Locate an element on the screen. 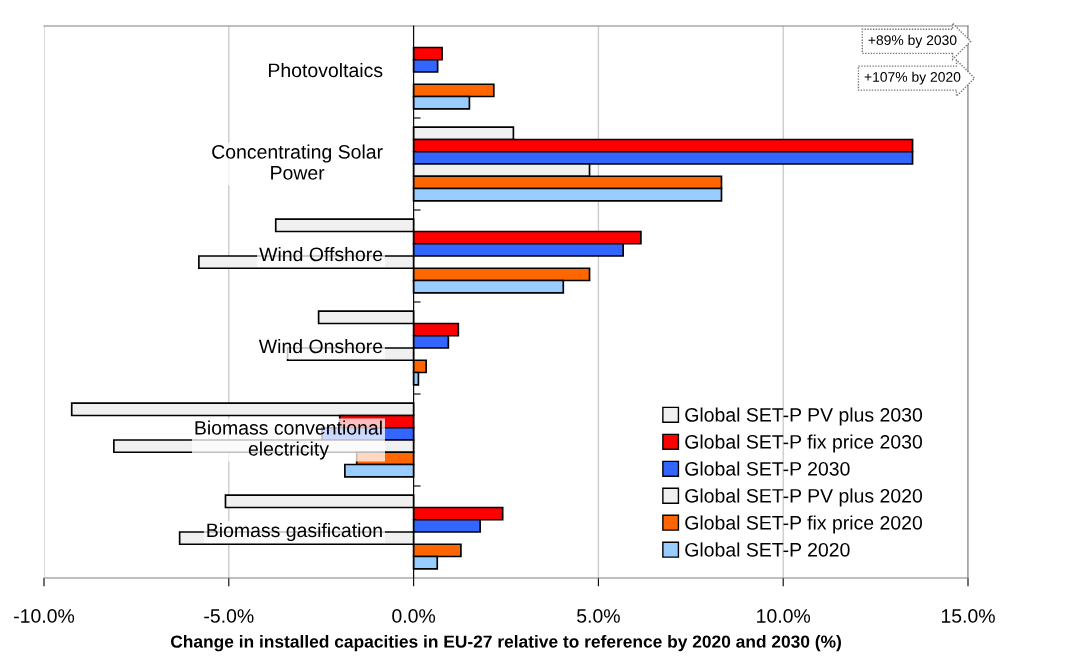 The height and width of the screenshot is (659, 1074). y-tick-label: Biomass gasification is located at coordinates (294, 532).